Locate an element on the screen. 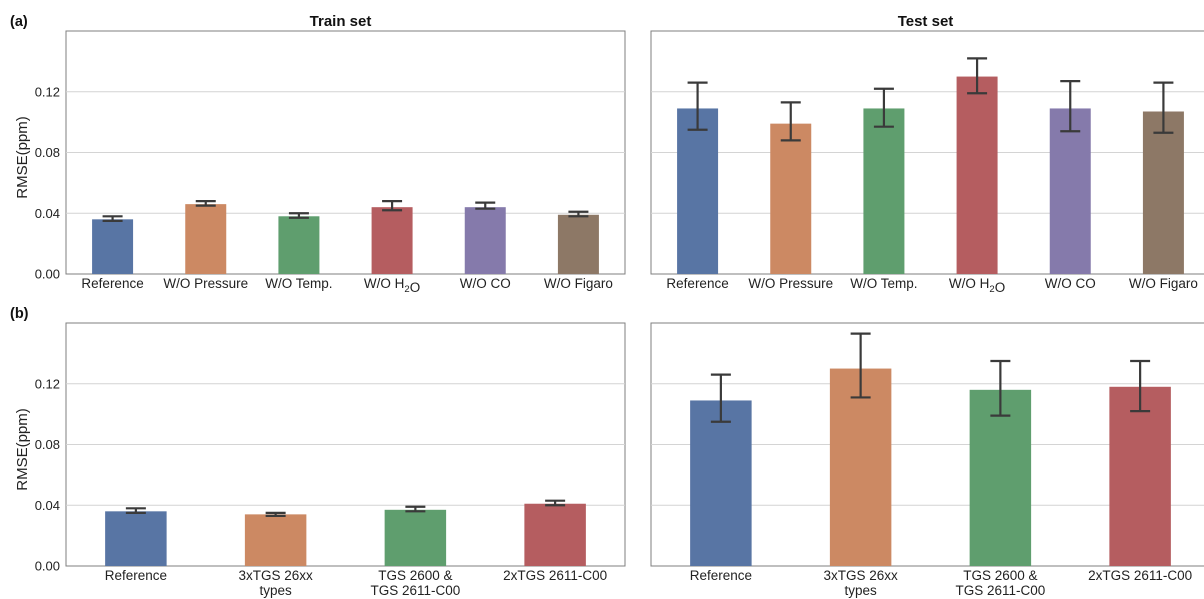  panel-title: Train set is located at coordinates (341, 21).